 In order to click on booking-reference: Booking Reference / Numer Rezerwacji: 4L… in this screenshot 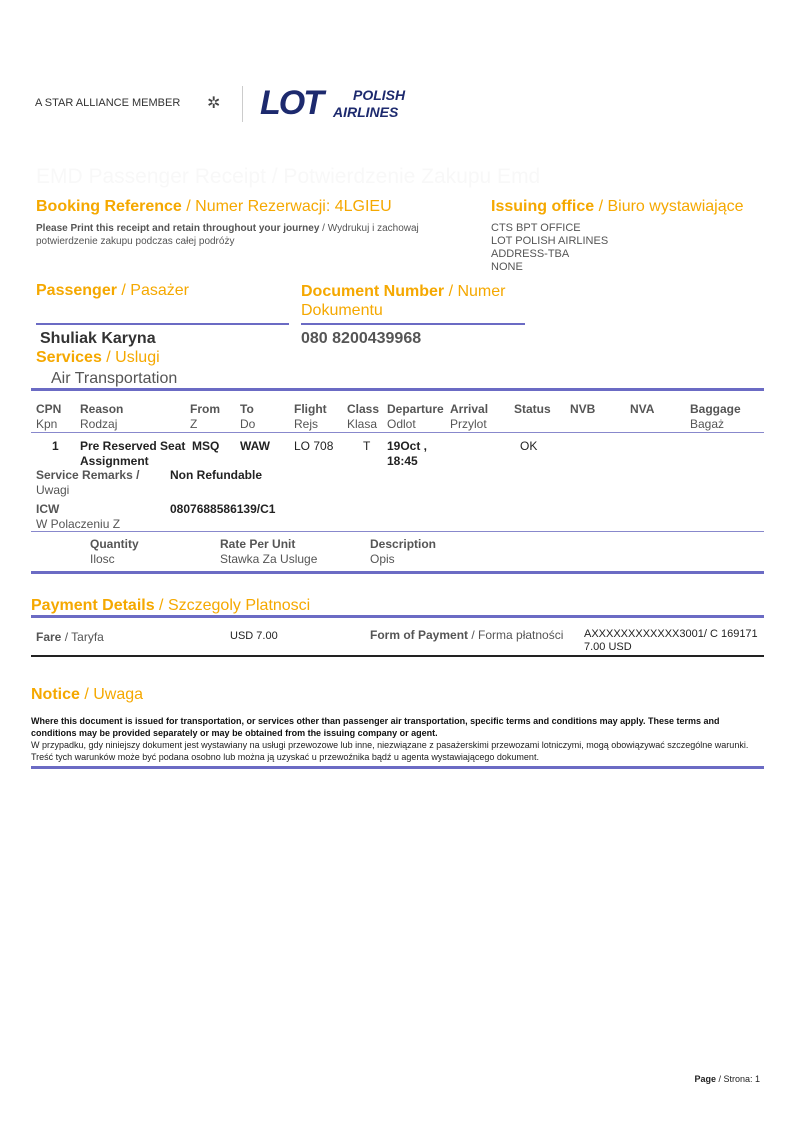, I will do `click(214, 206)`.